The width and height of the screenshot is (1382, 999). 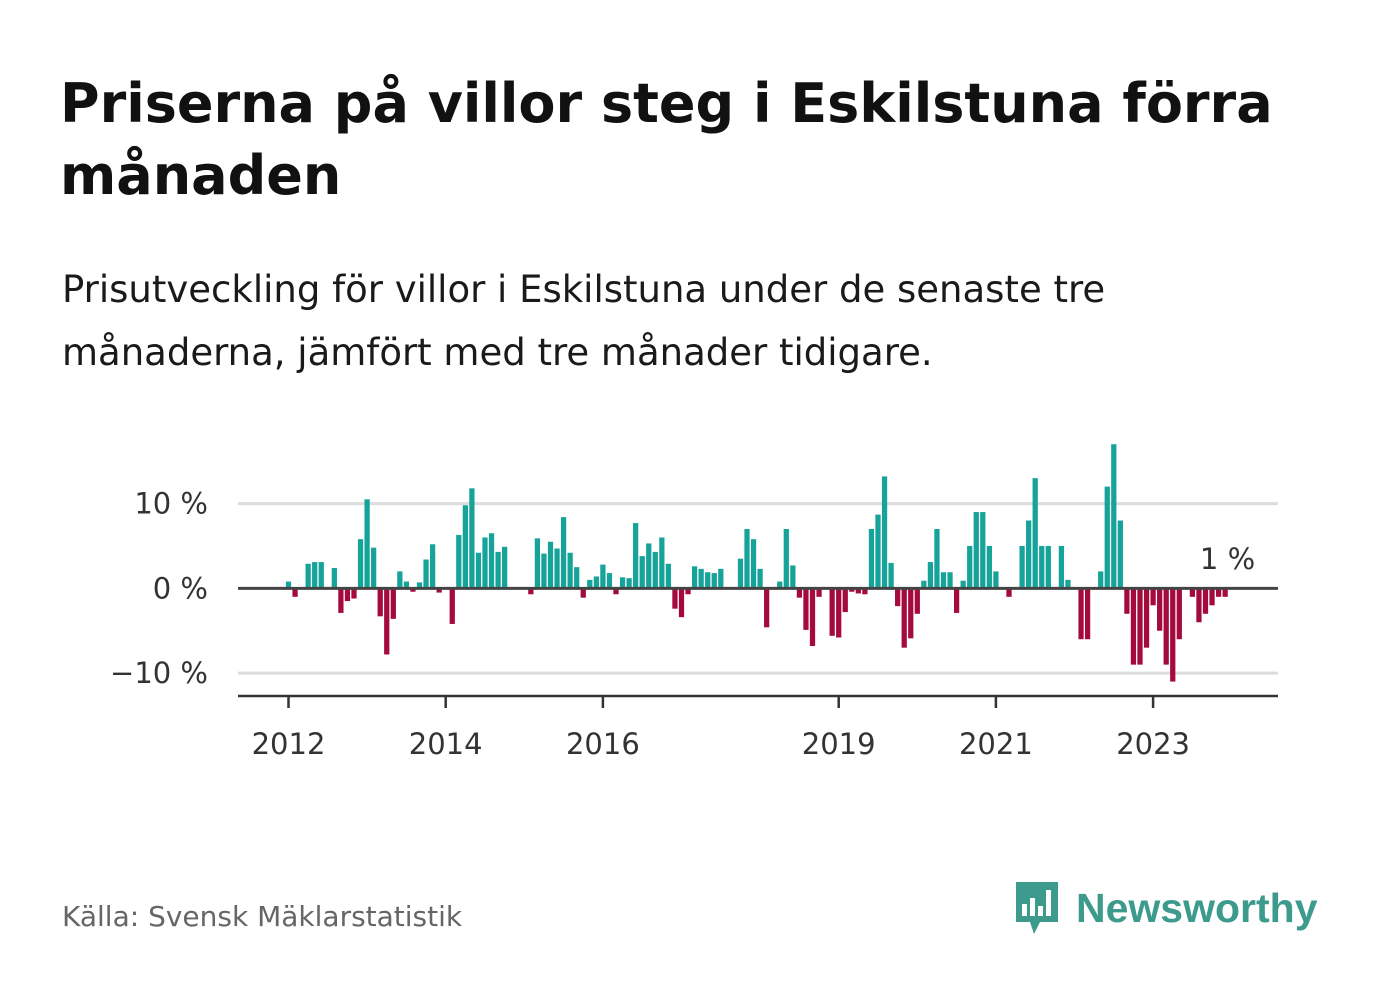 What do you see at coordinates (603, 744) in the screenshot?
I see `x-tick-label: 2016` at bounding box center [603, 744].